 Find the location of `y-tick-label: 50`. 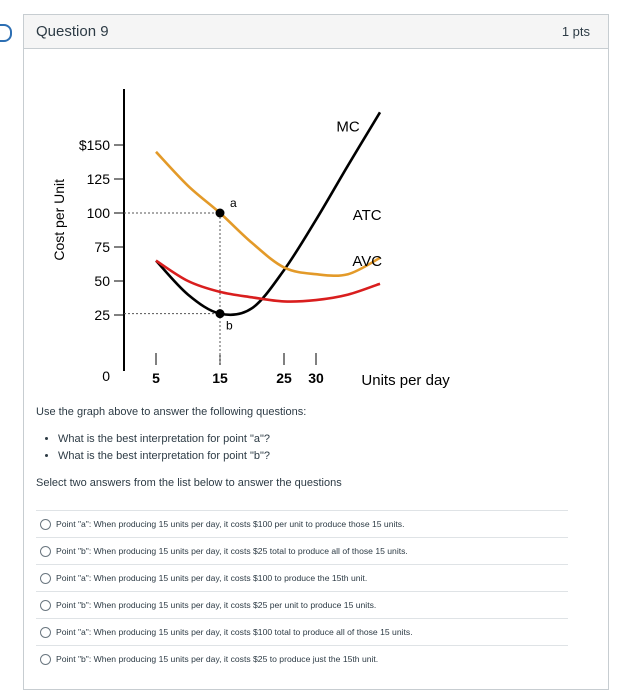

y-tick-label: 50 is located at coordinates (102, 281).